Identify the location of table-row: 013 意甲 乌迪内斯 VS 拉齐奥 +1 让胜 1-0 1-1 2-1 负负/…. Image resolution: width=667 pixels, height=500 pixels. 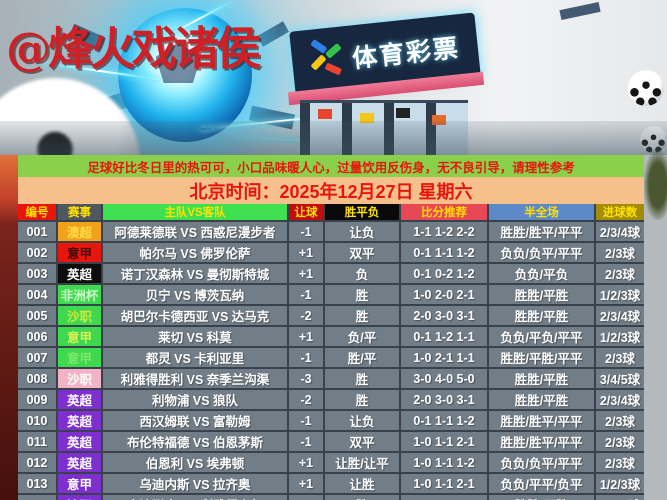
(331, 482).